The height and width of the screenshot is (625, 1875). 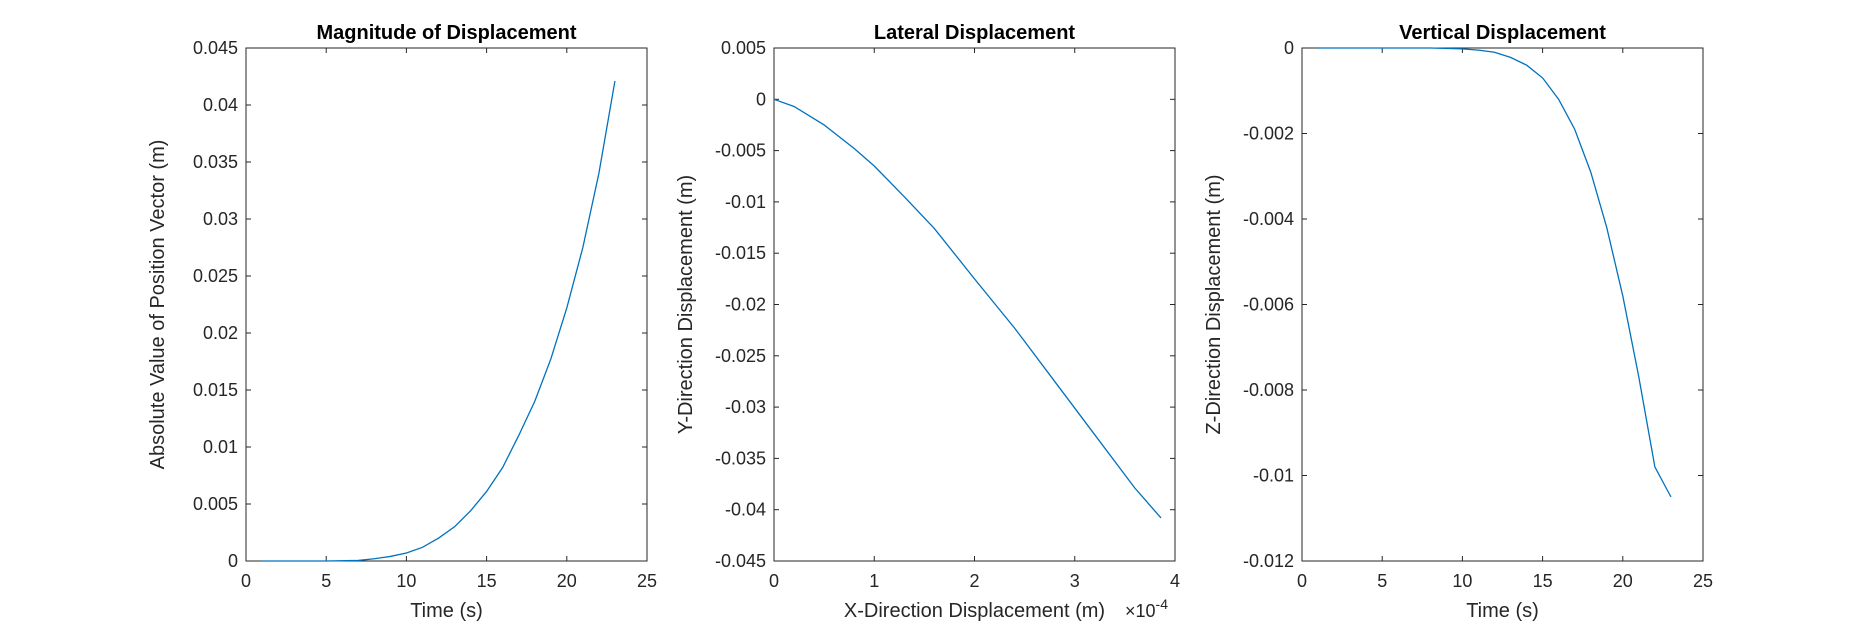 I want to click on y-tick-label: 0.045, so click(x=215, y=48).